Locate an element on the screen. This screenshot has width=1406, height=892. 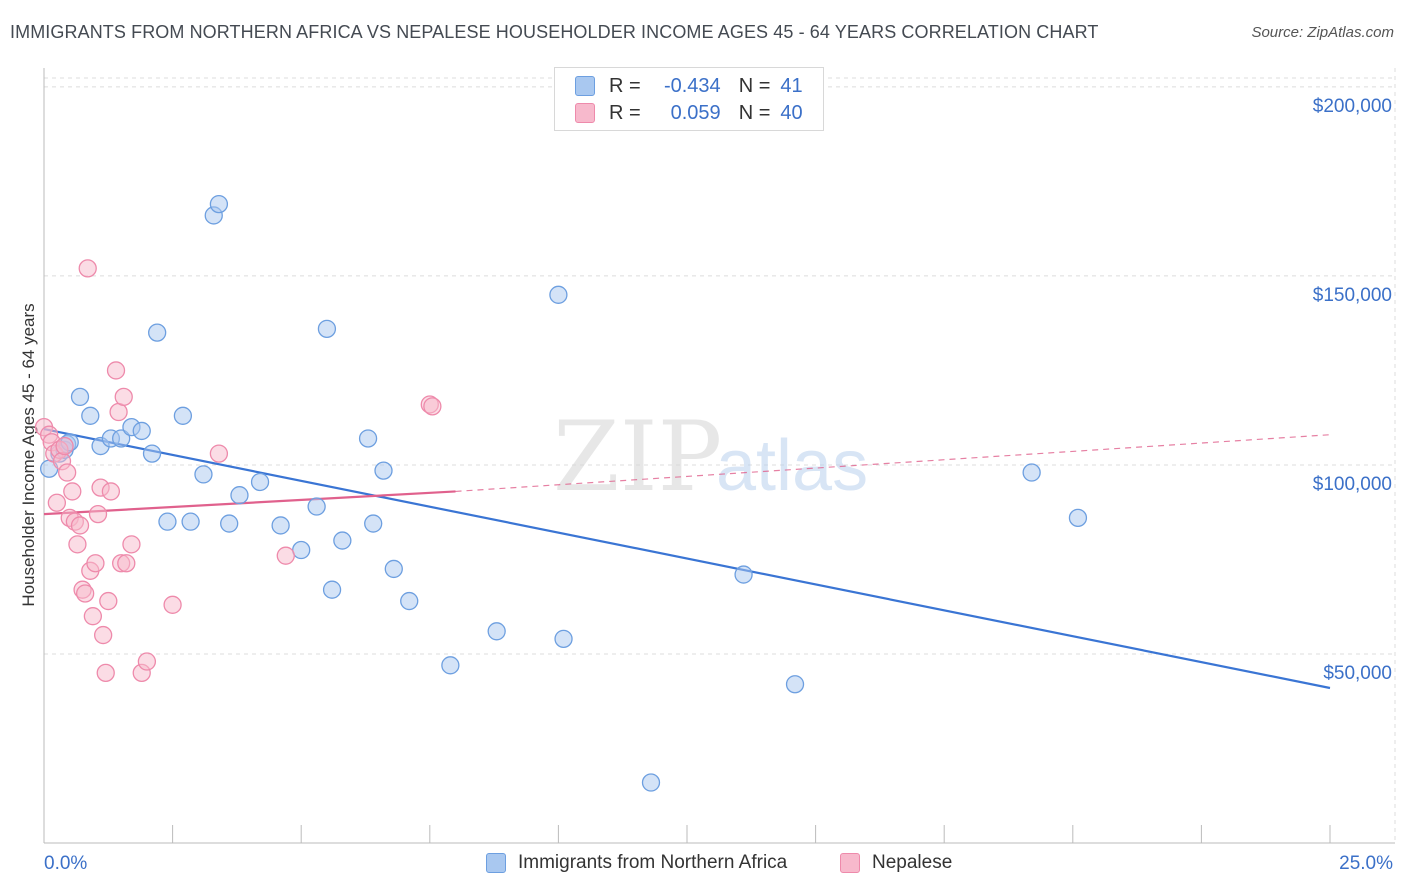
x-tick-labels: 0.0% 25.0% is located at coordinates (718, 863).